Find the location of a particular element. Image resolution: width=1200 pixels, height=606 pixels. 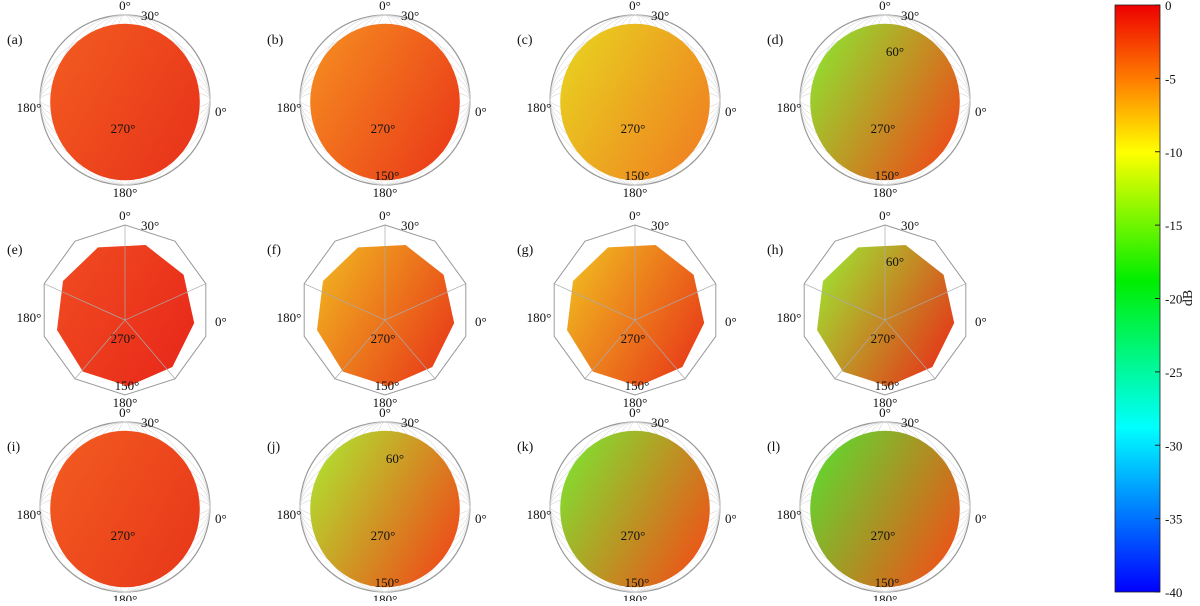

panel: (b) 0° 30° 180° 0° 270° 150° 180° is located at coordinates (377, 100).